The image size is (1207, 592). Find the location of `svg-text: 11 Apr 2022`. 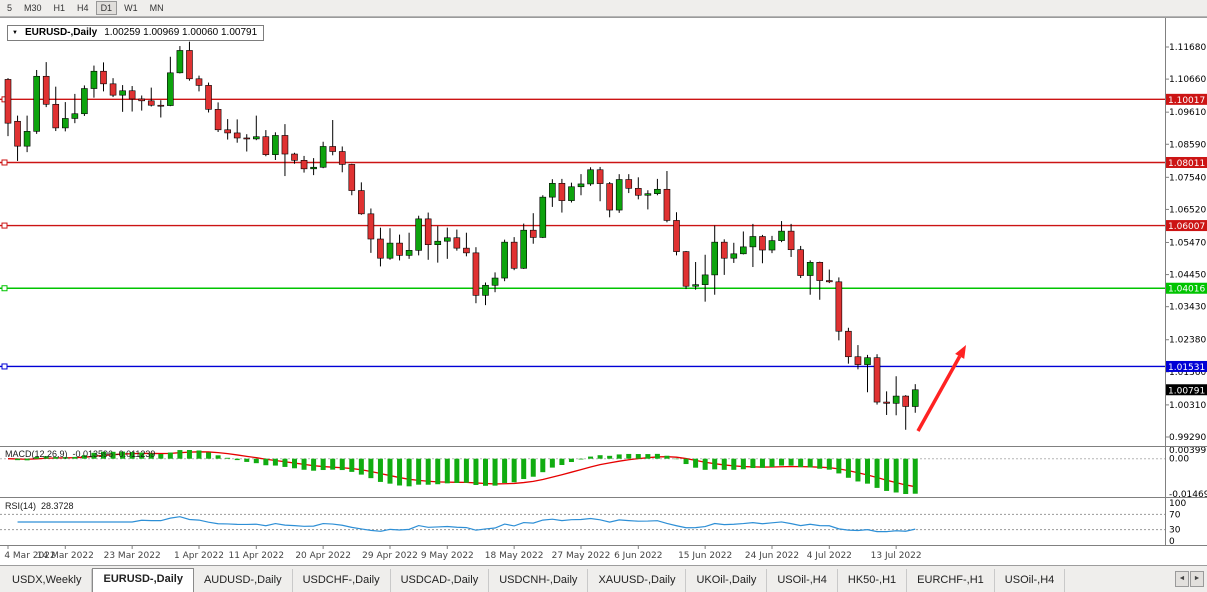

svg-text: 11 Apr 2022 is located at coordinates (256, 556).